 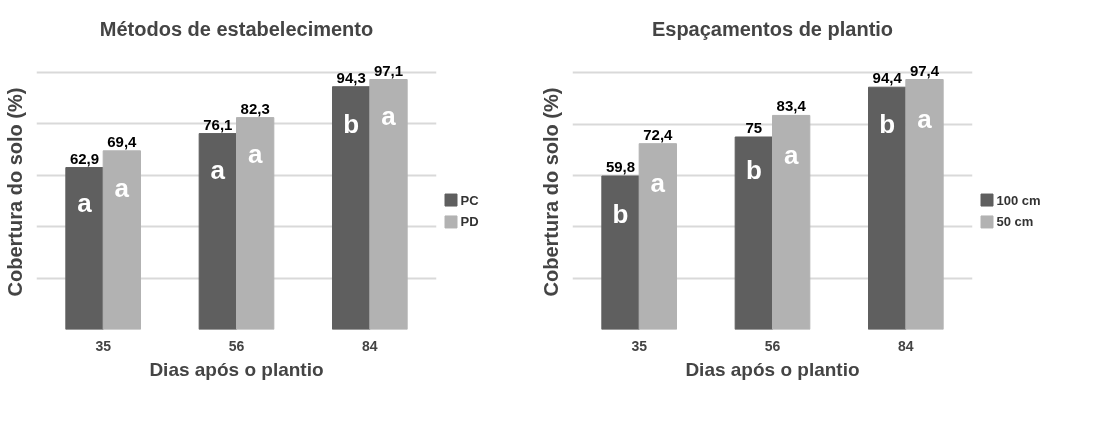 I want to click on legend-label: 100 cm, so click(x=1018, y=200).